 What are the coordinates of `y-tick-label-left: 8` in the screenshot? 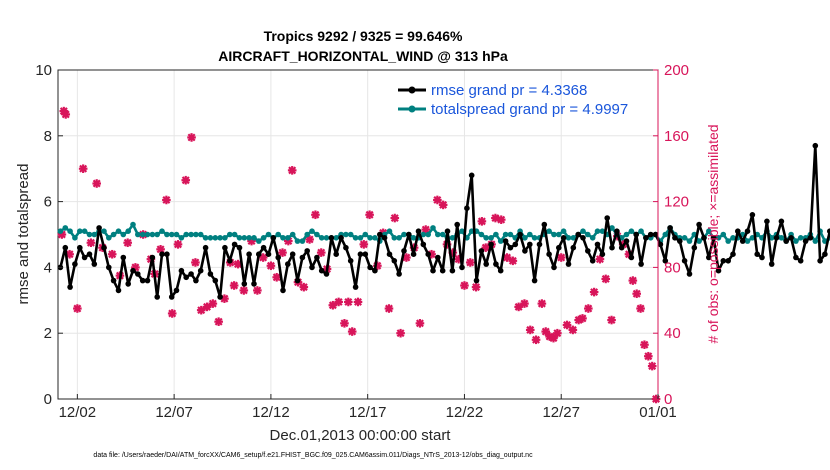 It's located at (48, 136).